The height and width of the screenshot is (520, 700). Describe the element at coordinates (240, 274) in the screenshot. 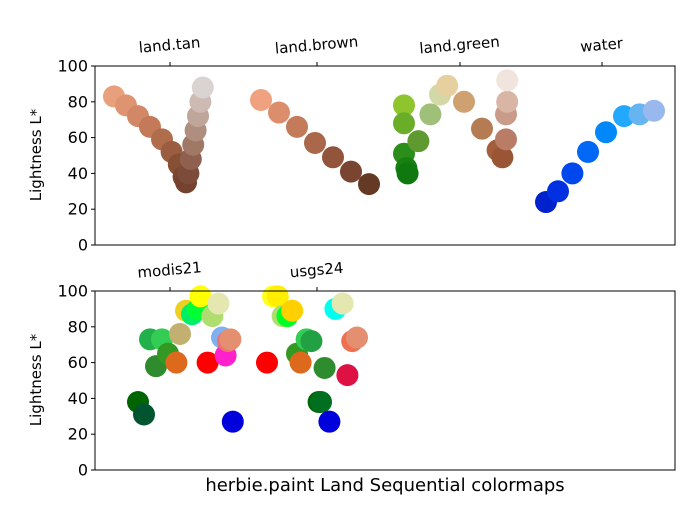

I see `bottom-plot-colormap-labels: modis21 usgs24` at that location.